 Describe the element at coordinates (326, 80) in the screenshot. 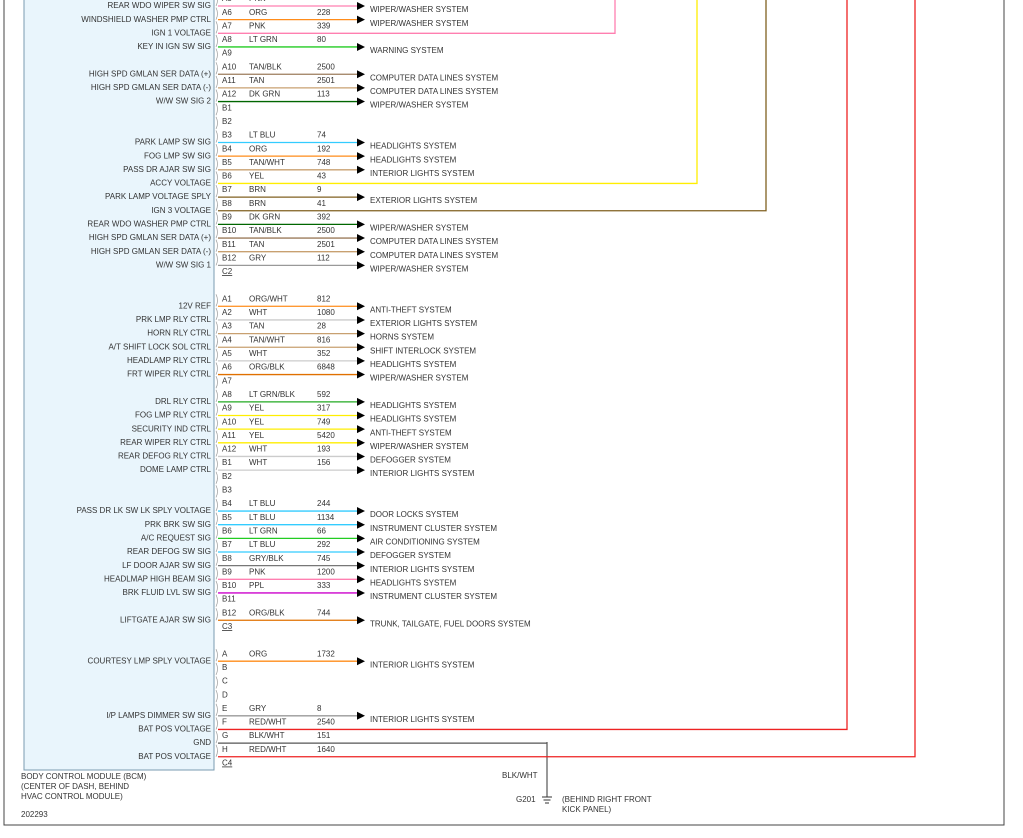

I see `circuit-number: 2501` at that location.